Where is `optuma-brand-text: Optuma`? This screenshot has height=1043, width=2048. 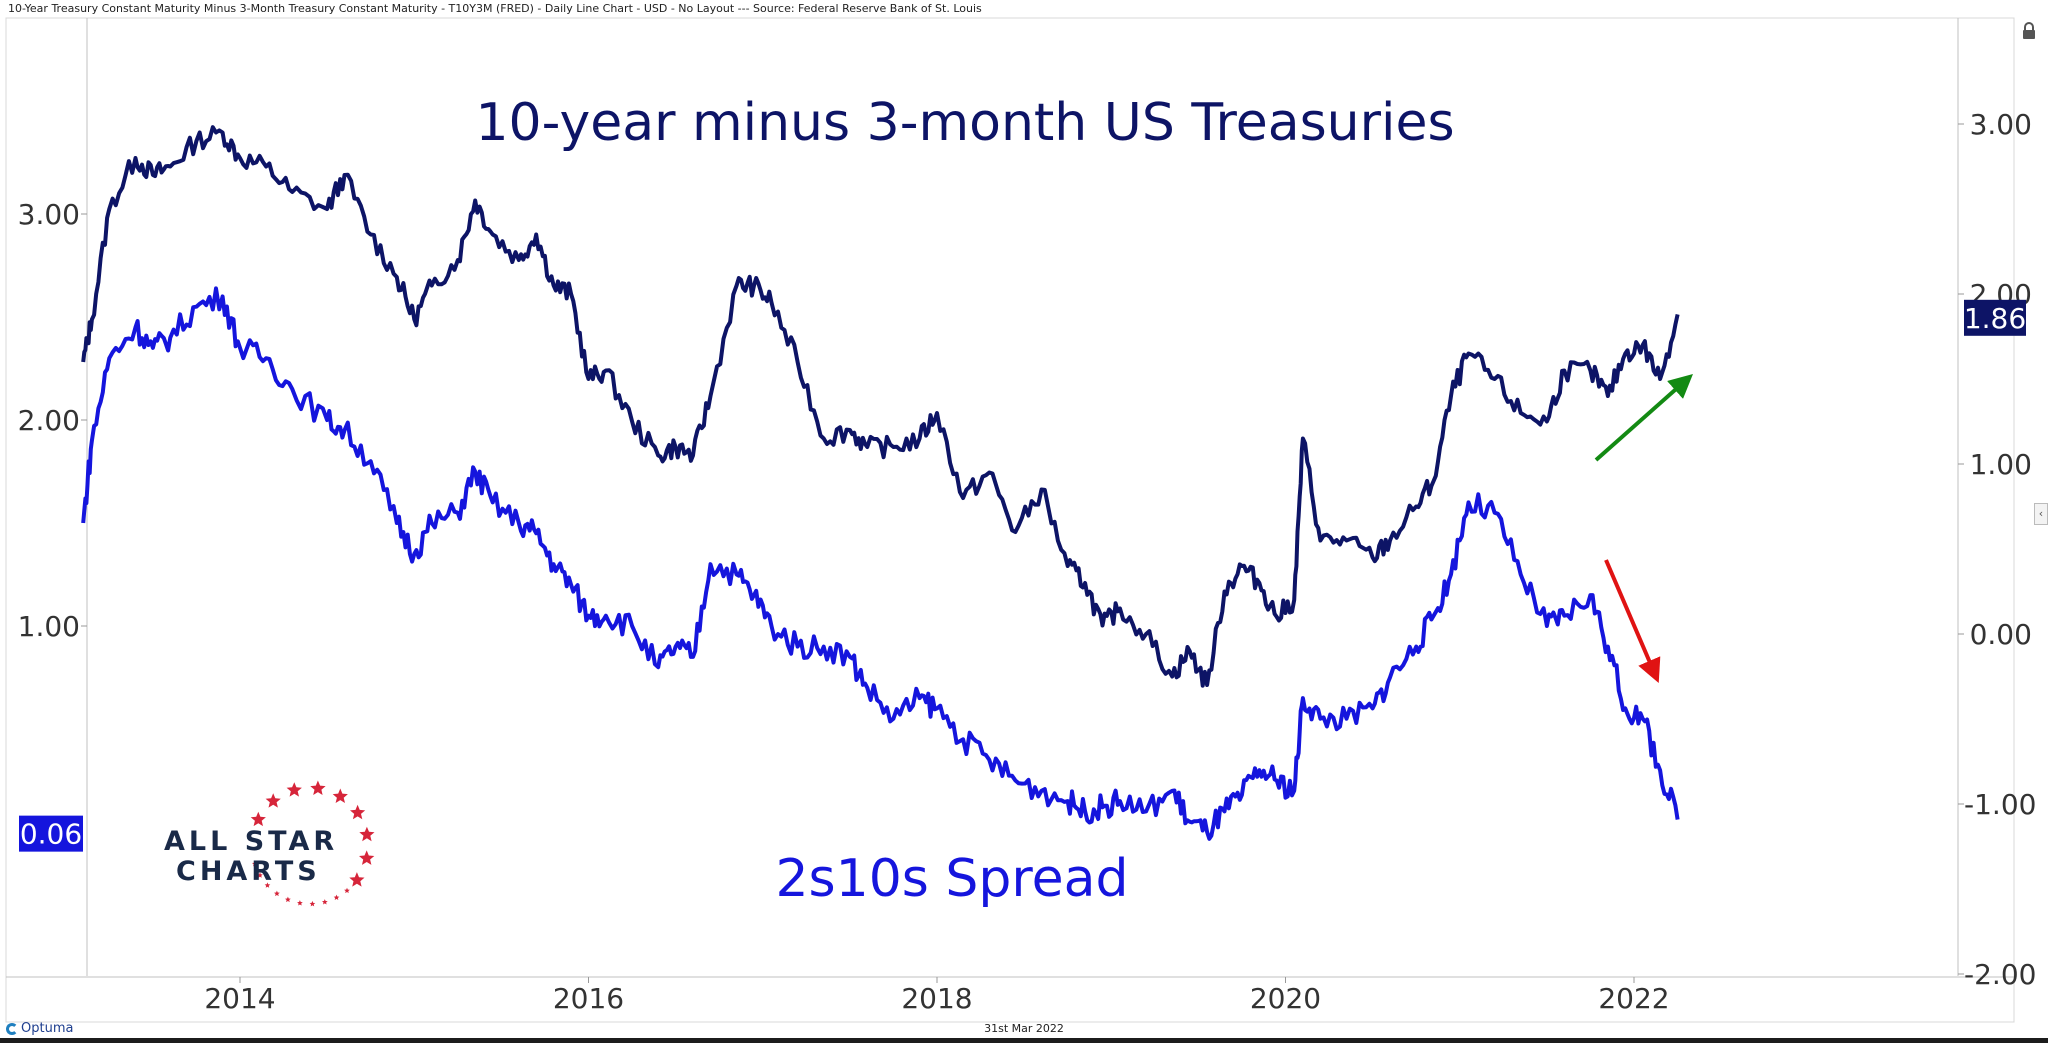 optuma-brand-text: Optuma is located at coordinates (47, 1028).